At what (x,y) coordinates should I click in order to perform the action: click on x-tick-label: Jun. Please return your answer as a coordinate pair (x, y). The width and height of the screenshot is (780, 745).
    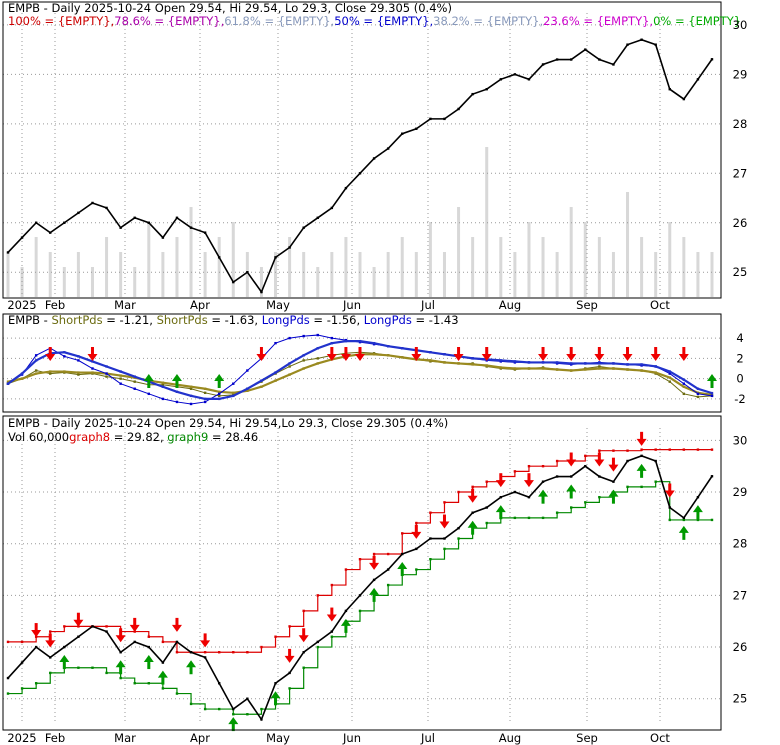
    Looking at the image, I should click on (351, 305).